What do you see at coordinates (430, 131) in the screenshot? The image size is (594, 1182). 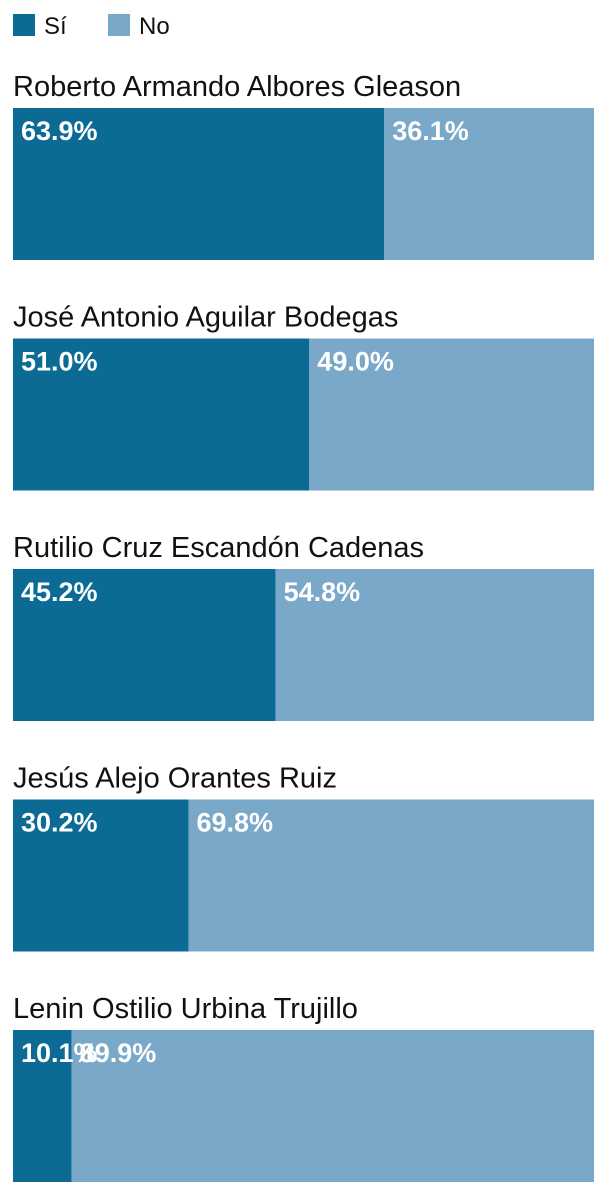 I see `value-label: 36.1%` at bounding box center [430, 131].